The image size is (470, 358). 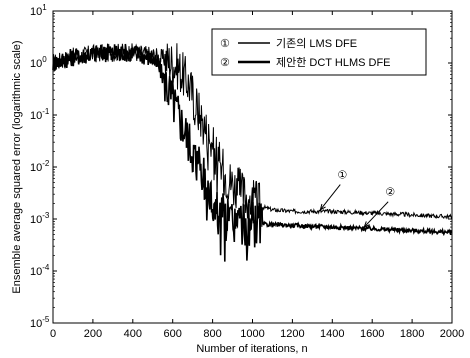 What do you see at coordinates (133, 334) in the screenshot?
I see `x-tick-label-2: 400` at bounding box center [133, 334].